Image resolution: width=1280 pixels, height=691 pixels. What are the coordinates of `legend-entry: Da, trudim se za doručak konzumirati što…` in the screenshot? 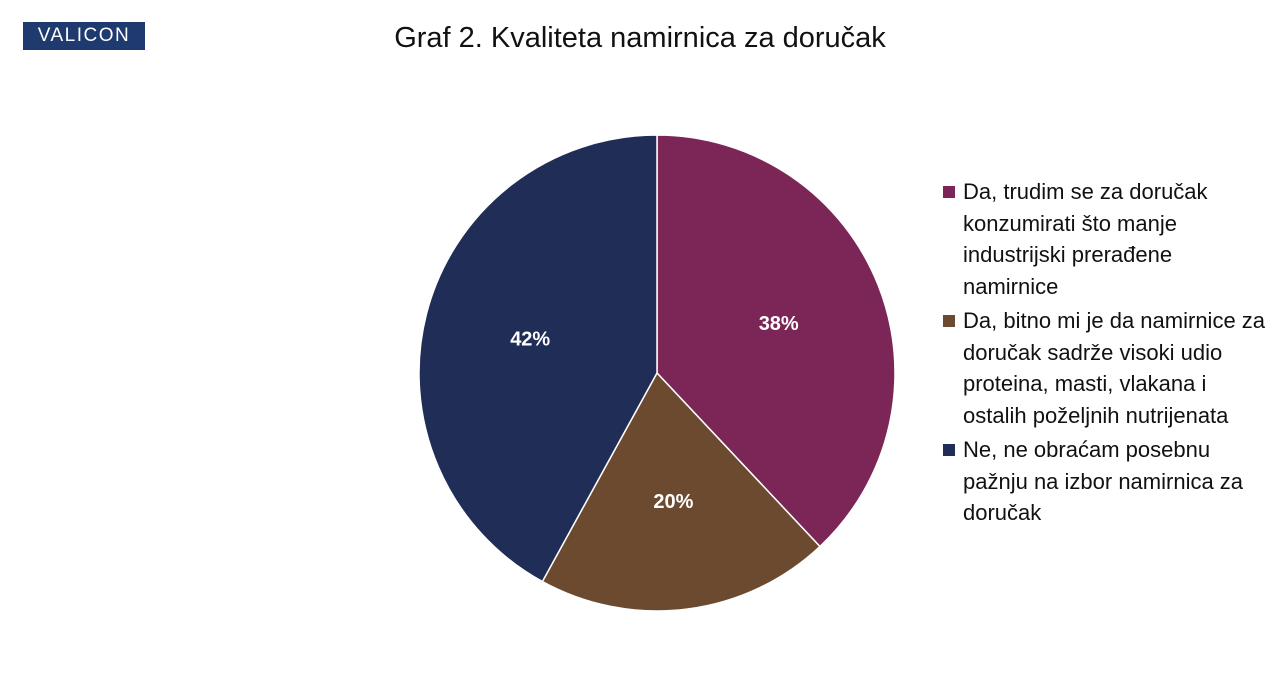 It's located at (1108, 239).